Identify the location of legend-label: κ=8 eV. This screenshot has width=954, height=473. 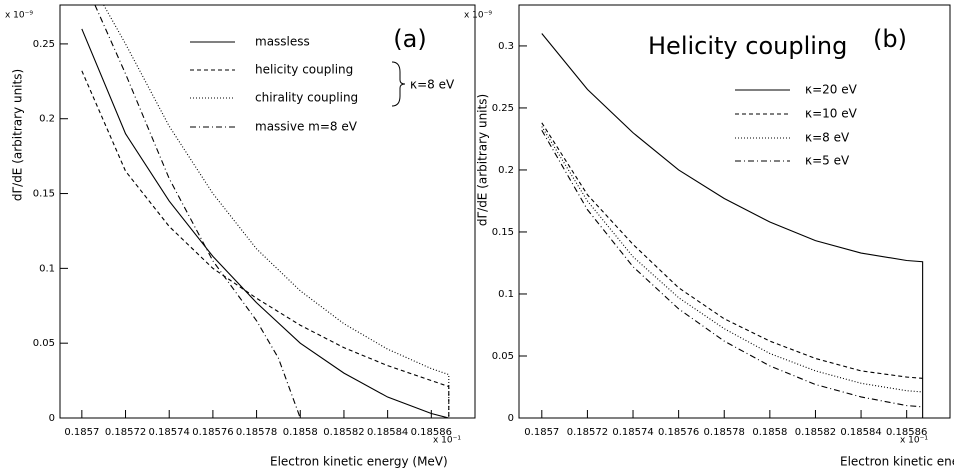
(827, 138).